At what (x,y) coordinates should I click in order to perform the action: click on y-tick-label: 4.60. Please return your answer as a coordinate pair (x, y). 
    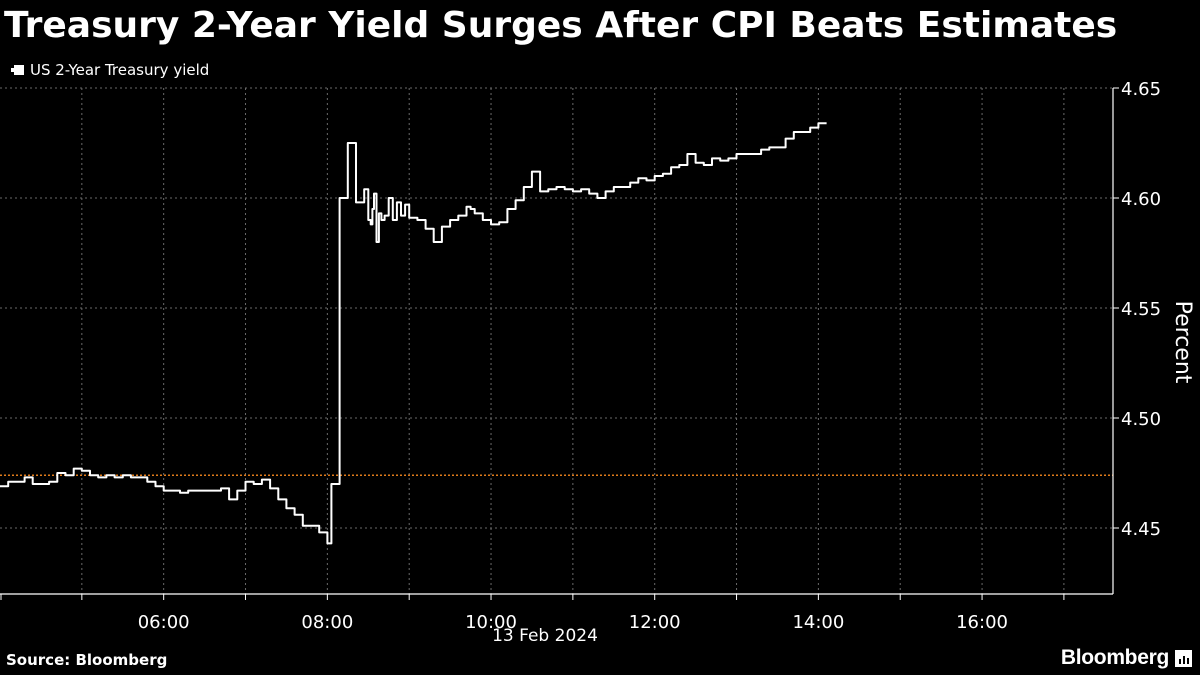
    Looking at the image, I should click on (1141, 199).